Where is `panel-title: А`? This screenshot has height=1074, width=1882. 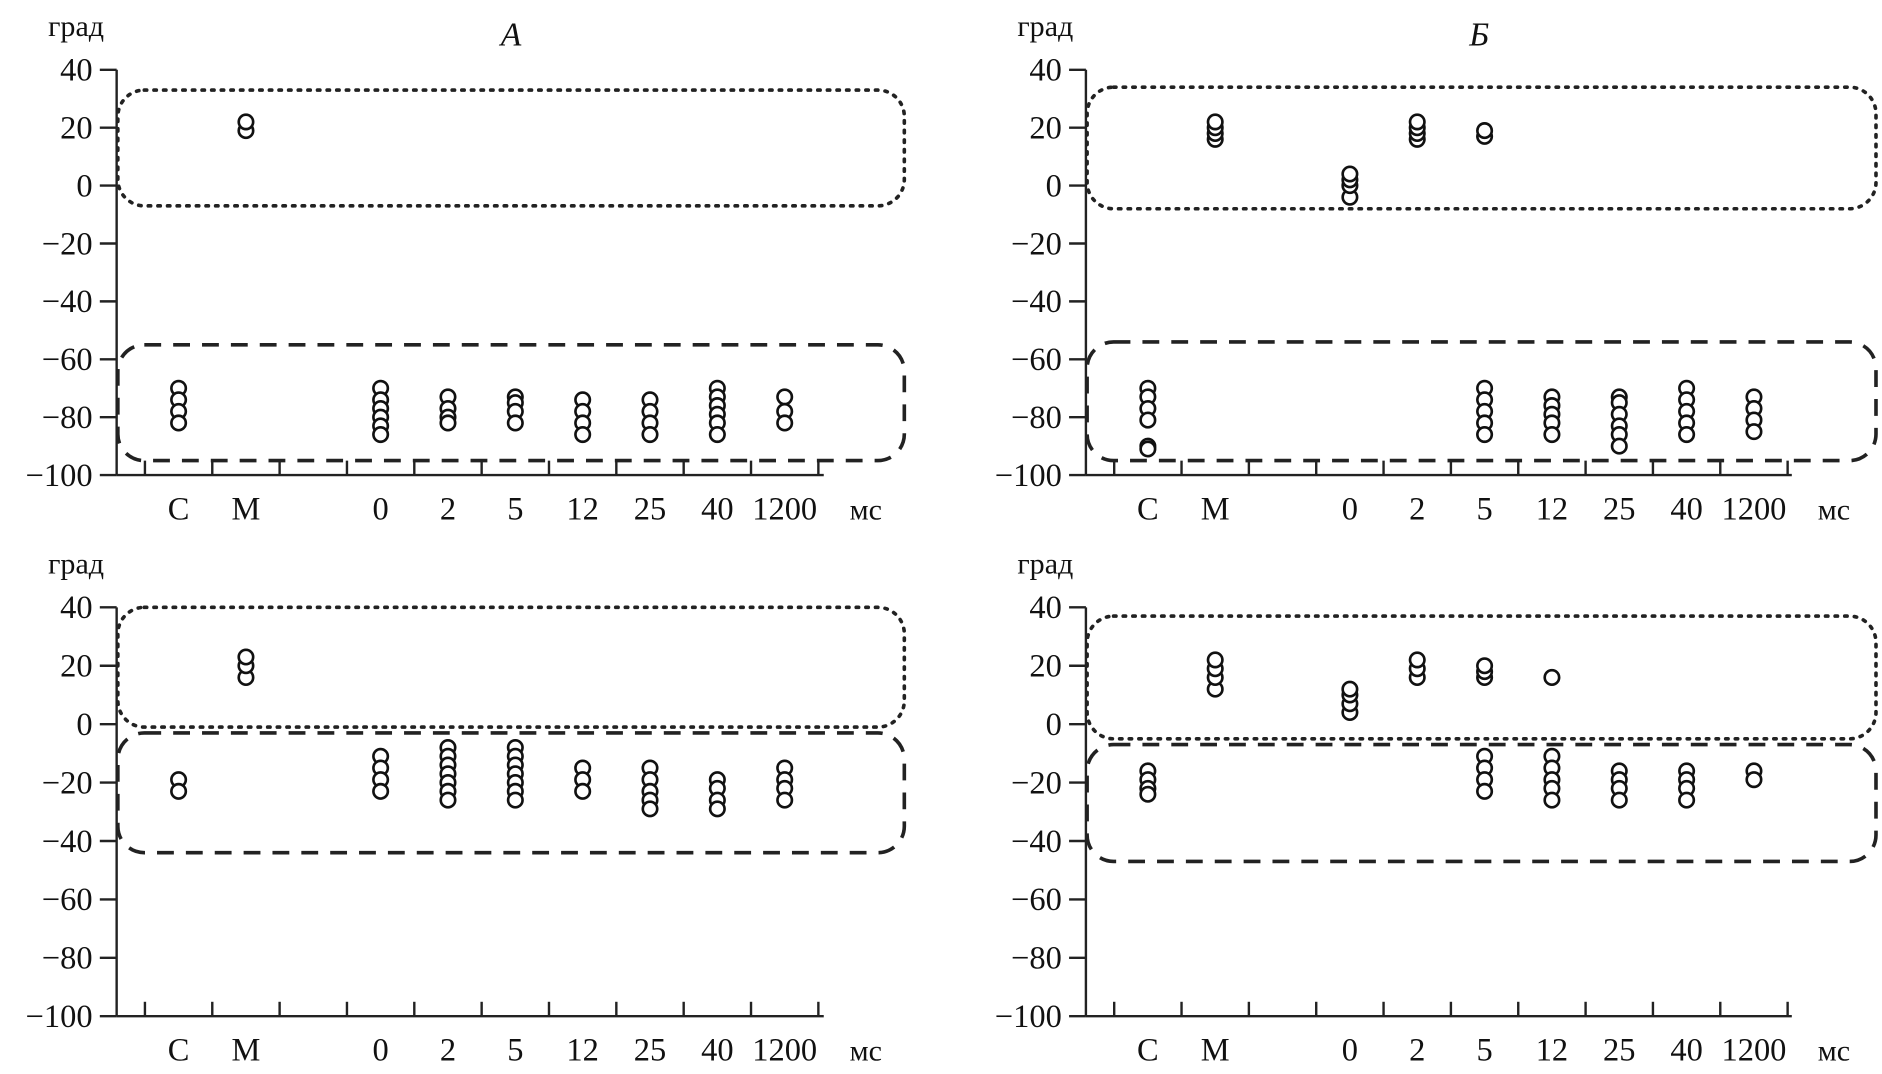 panel-title: А is located at coordinates (510, 35).